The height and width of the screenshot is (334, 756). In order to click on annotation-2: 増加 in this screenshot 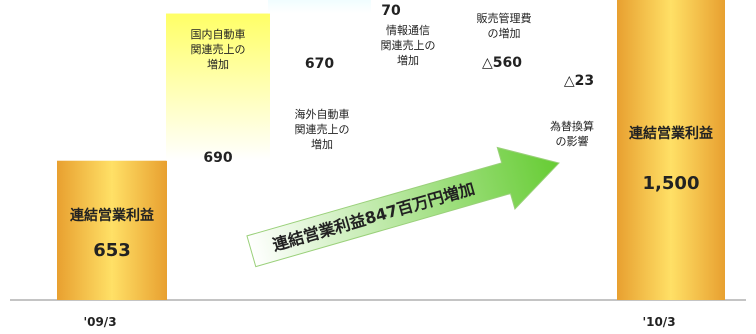, I will do `click(322, 144)`.